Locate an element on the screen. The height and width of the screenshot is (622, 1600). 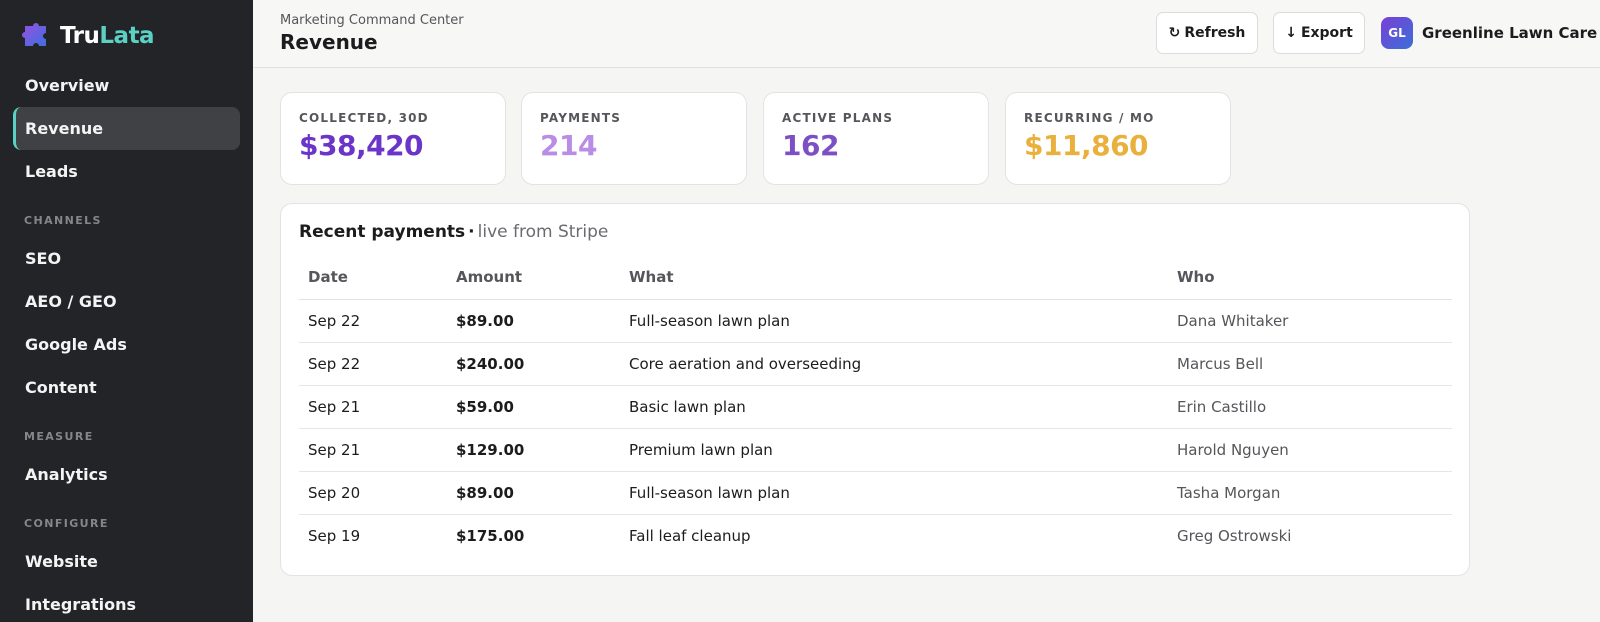
refresh-icon: ↻ is located at coordinates (1174, 33).